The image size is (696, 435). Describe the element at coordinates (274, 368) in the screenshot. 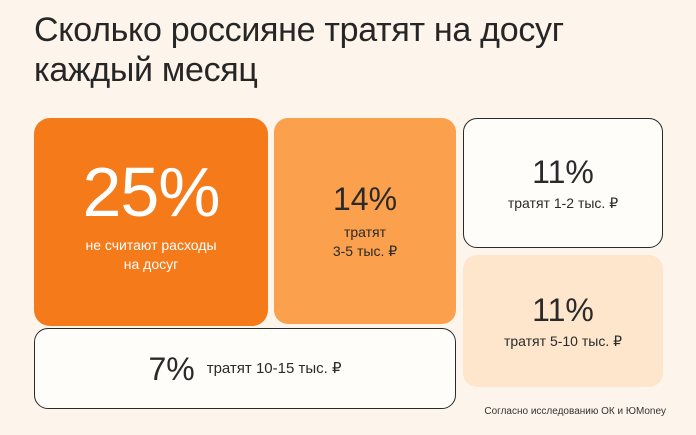

I see `label-7: тратят 10-15 тыс. ₽` at that location.